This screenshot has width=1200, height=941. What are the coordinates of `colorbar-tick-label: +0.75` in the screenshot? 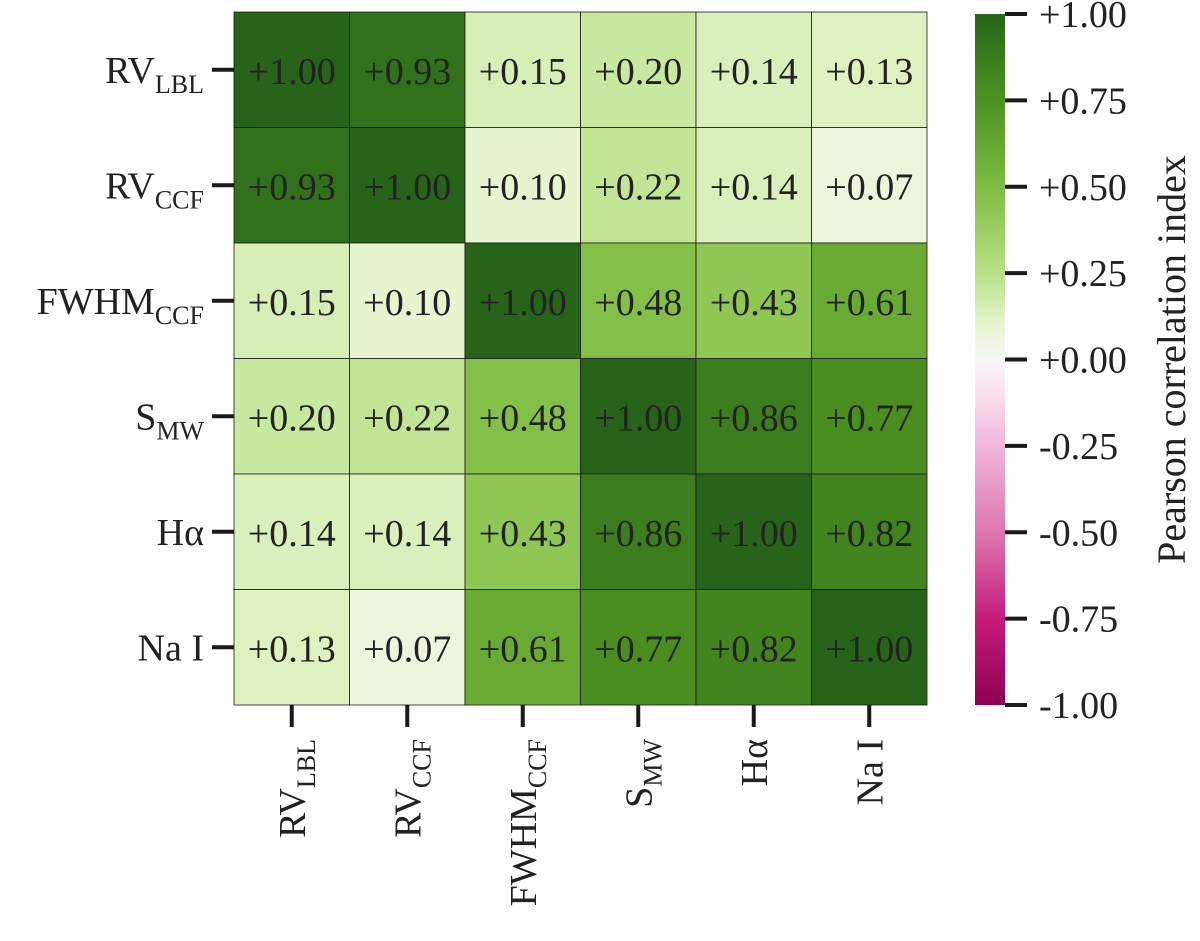 It's located at (1083, 101).